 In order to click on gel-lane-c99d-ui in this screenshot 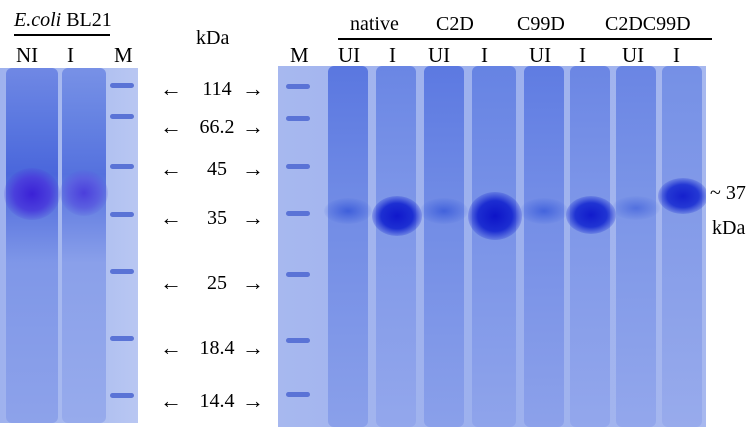, I will do `click(544, 246)`.